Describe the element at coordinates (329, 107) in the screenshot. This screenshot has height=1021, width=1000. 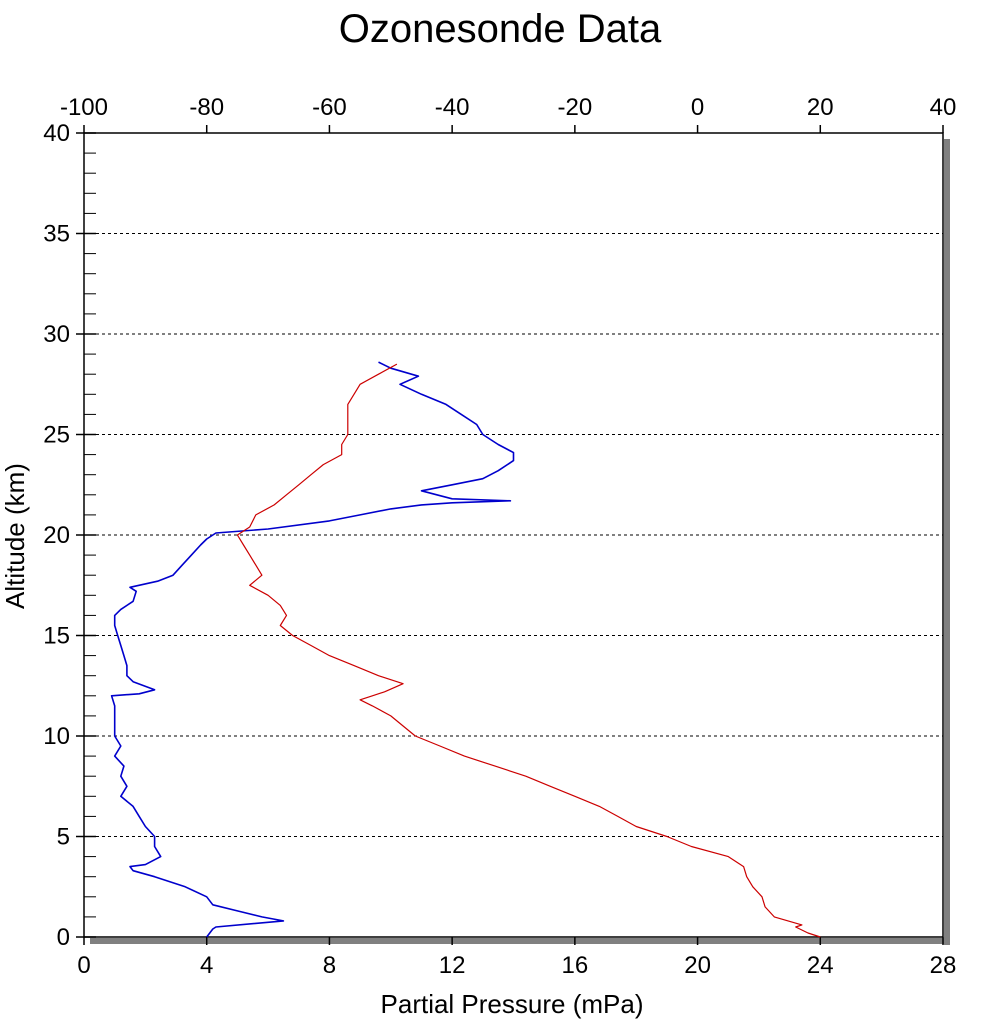
I see `x-top-tick-label-2: -60` at that location.